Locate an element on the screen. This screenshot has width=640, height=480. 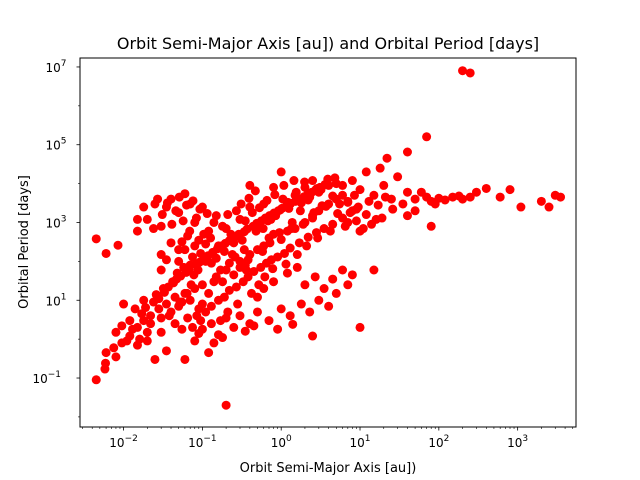
y-tick-label-1: 10¹ is located at coordinates (55, 300).